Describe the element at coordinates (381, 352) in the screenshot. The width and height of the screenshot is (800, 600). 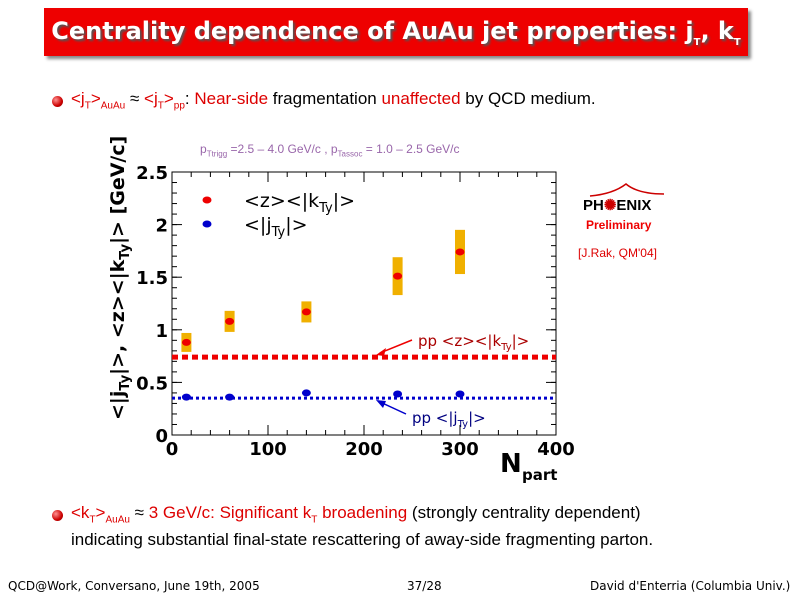
I see `pp-kt-arrowhead` at that location.